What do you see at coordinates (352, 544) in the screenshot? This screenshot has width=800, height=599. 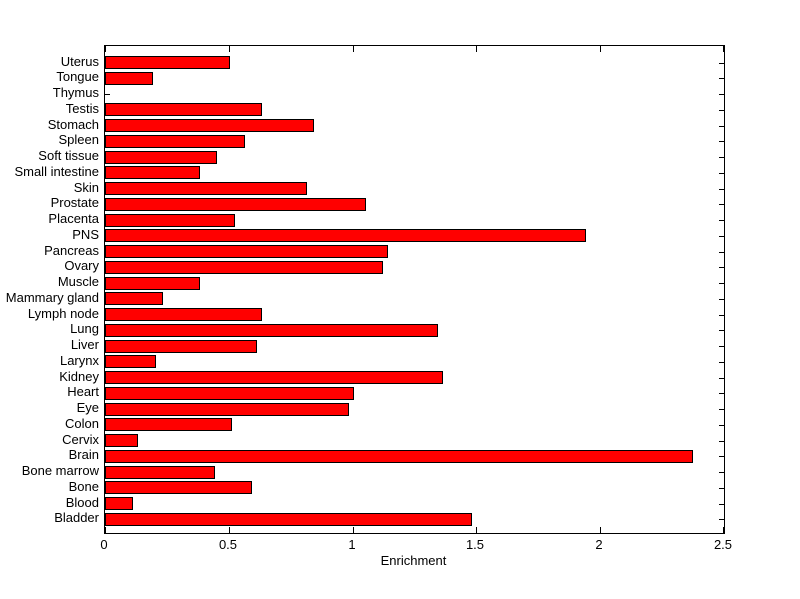 I see `x-tick-label: 1` at bounding box center [352, 544].